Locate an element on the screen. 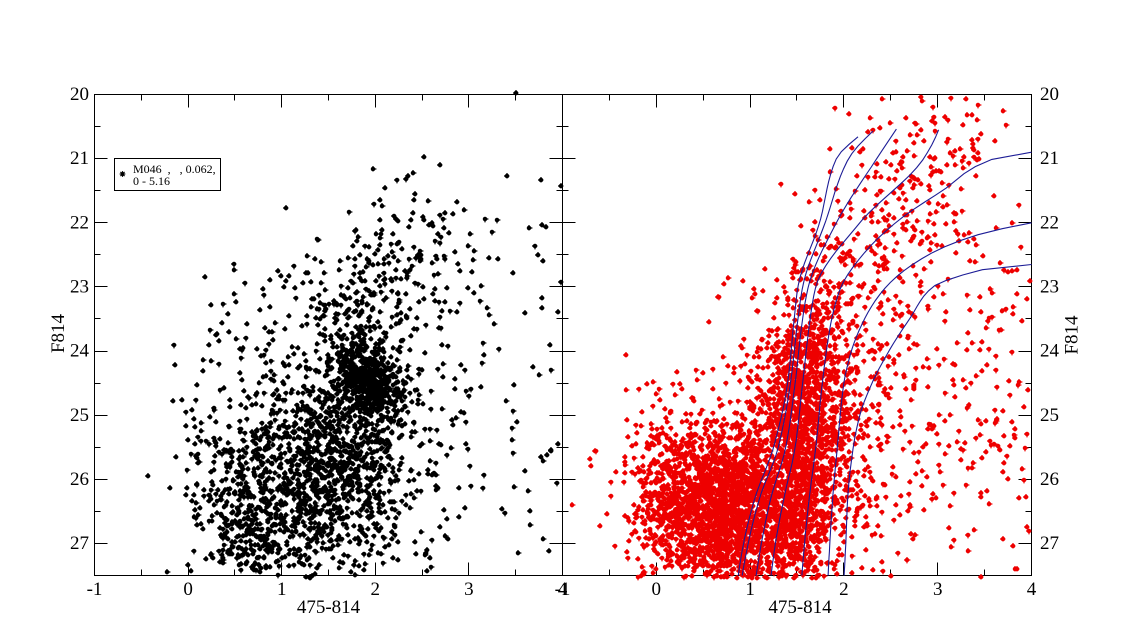 The height and width of the screenshot is (625, 1125). svg-text: 0 - 5.16 is located at coordinates (151, 181).